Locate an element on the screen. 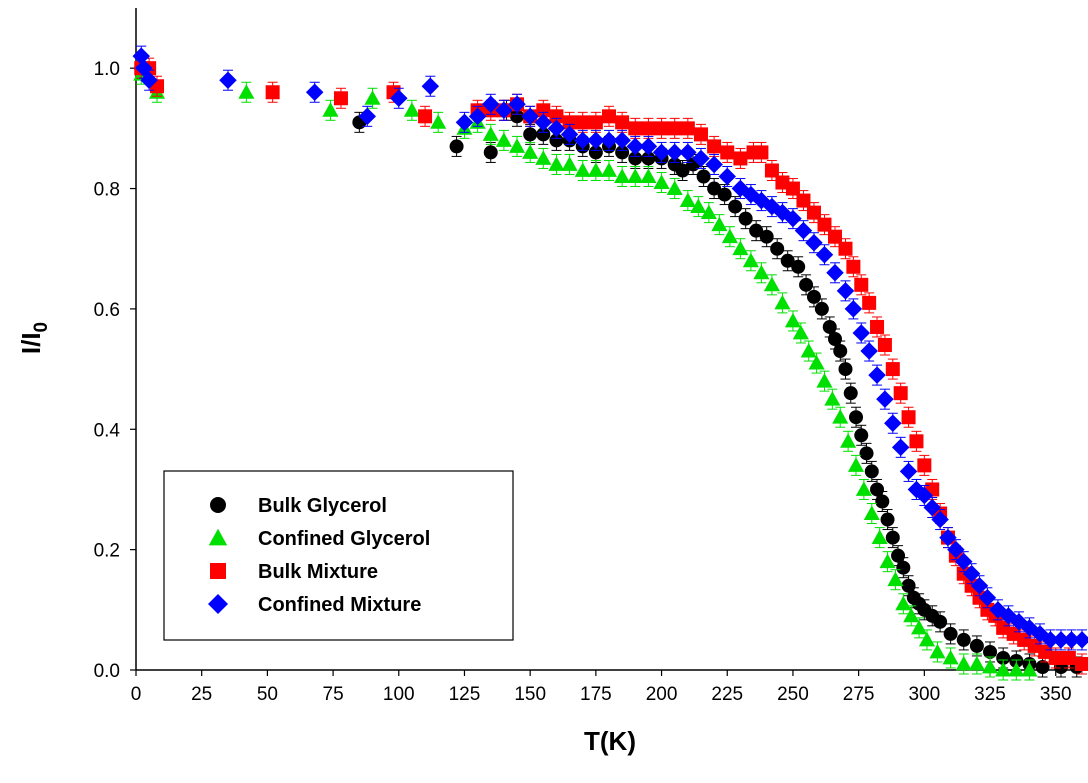  x-axis-title: T(K) is located at coordinates (610, 741).